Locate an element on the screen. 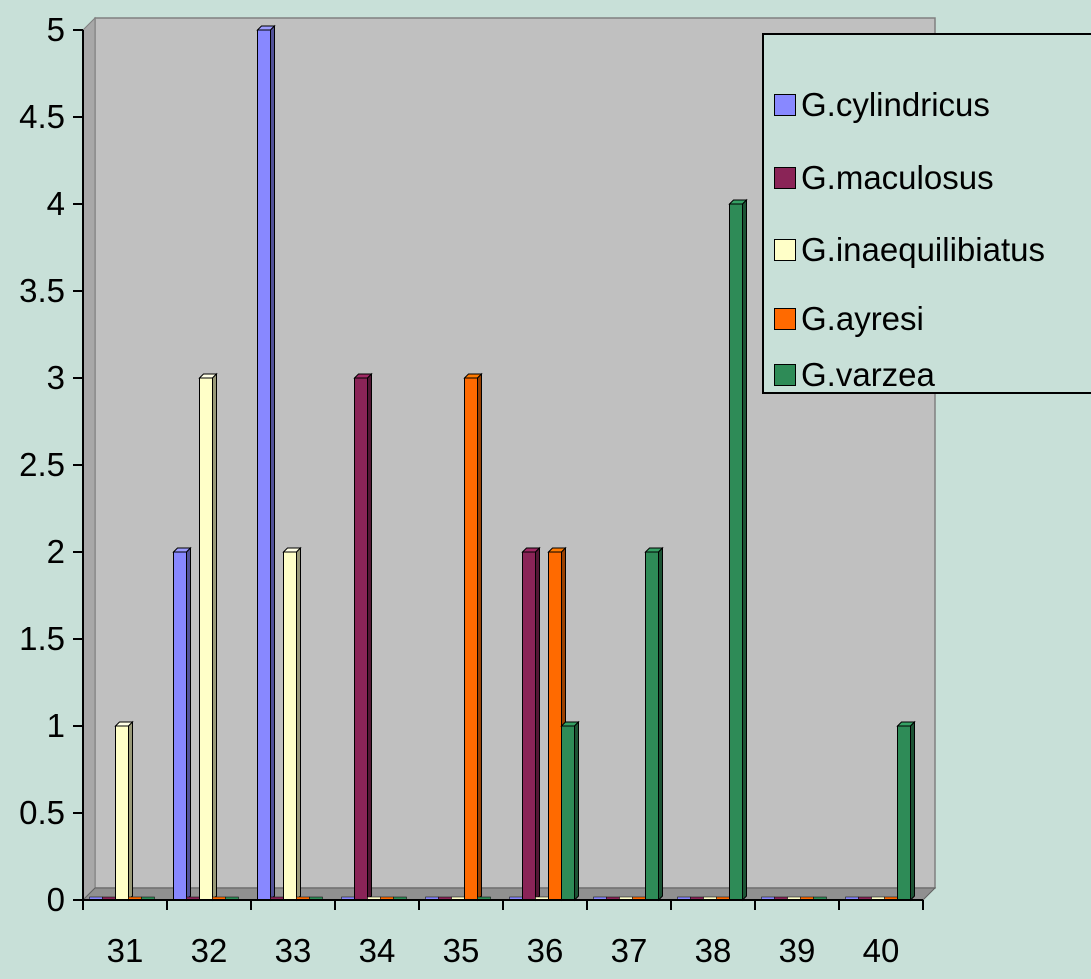 The height and width of the screenshot is (979, 1091). y-tick-label: 0 is located at coordinates (56, 899).